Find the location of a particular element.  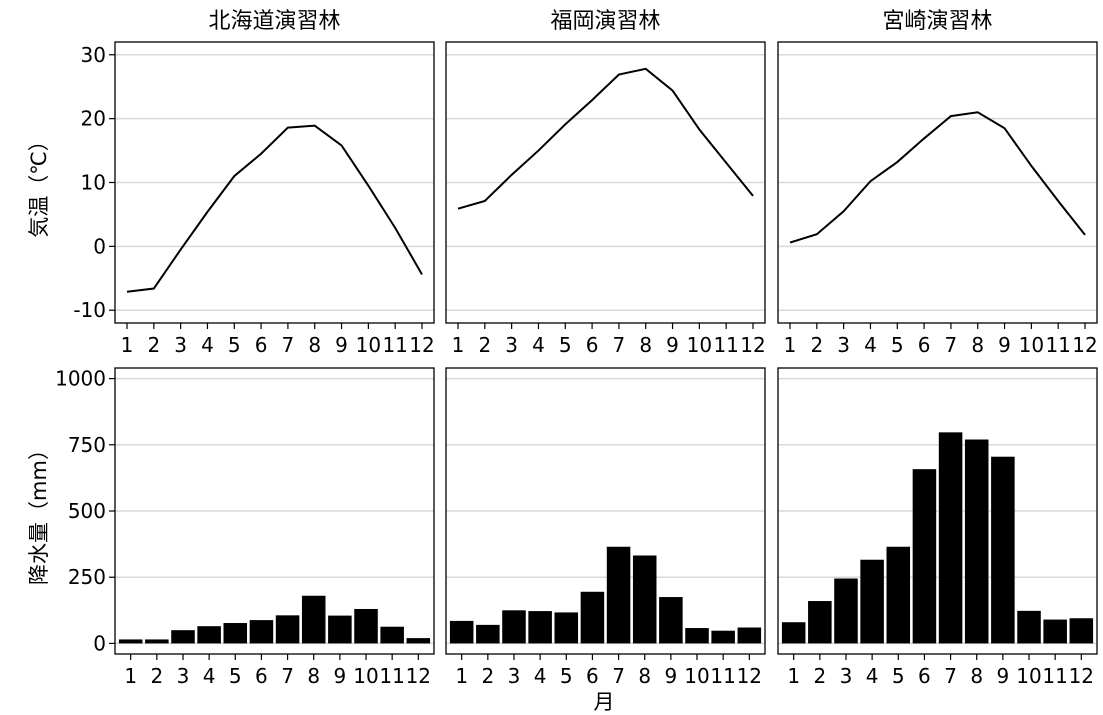

y-tick-label: 250 is located at coordinates (87, 577).